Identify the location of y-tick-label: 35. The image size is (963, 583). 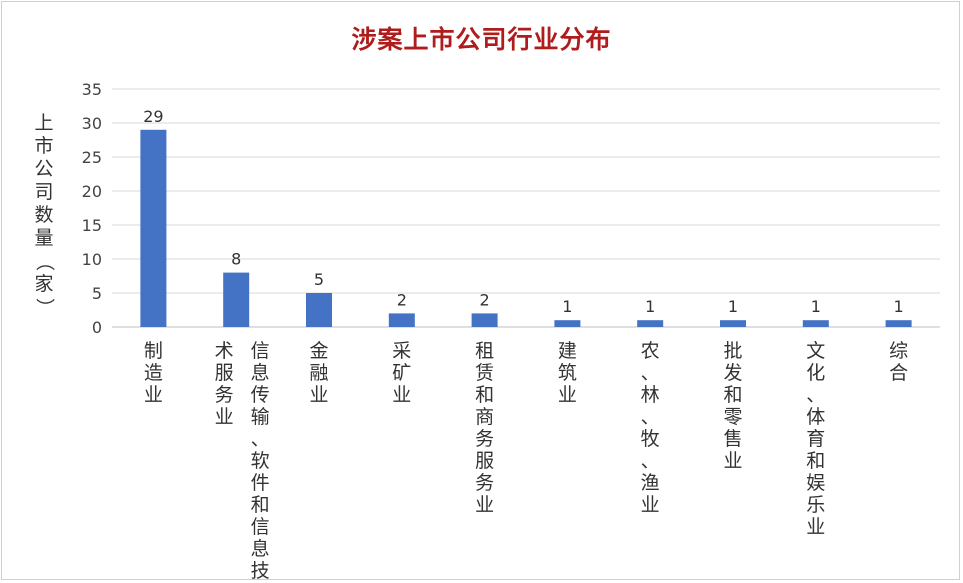
(92, 89).